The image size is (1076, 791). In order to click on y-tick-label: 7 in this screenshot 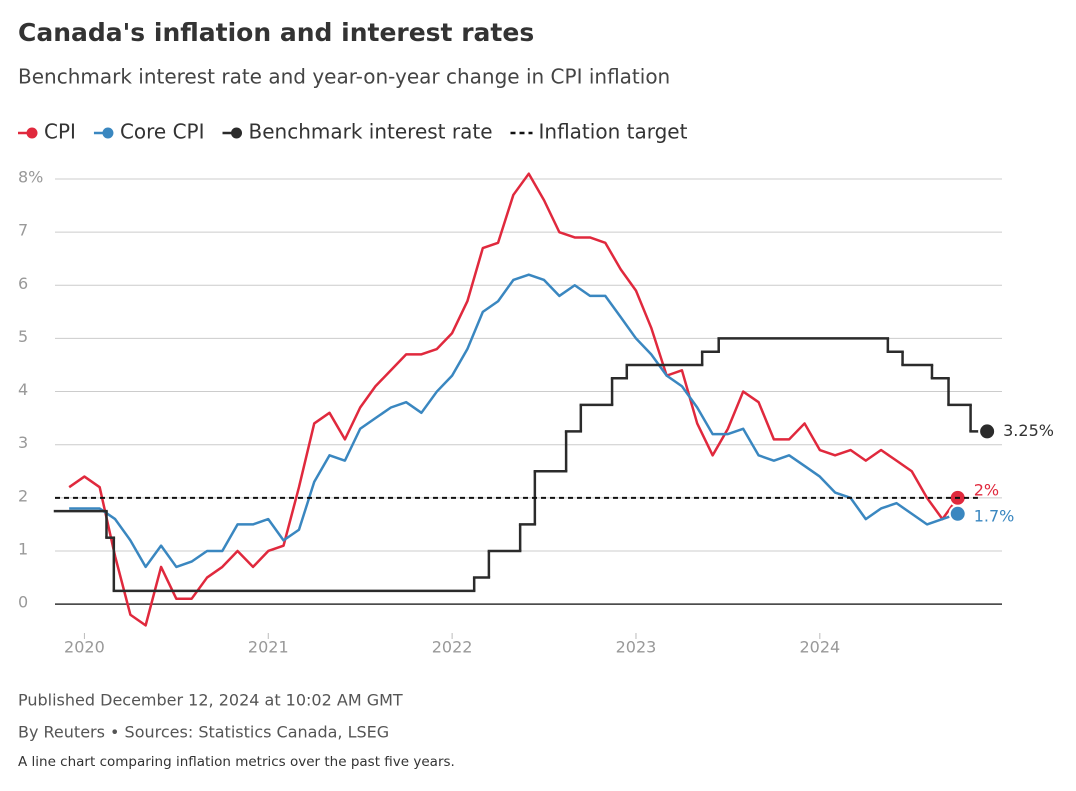, I will do `click(23, 230)`.